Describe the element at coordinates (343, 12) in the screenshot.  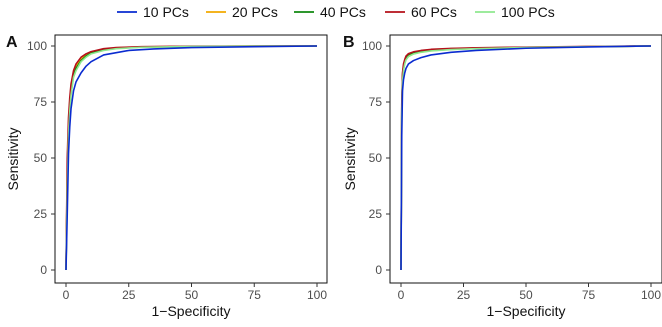
I see `legend-label-40-pcs: 40 PCs` at that location.